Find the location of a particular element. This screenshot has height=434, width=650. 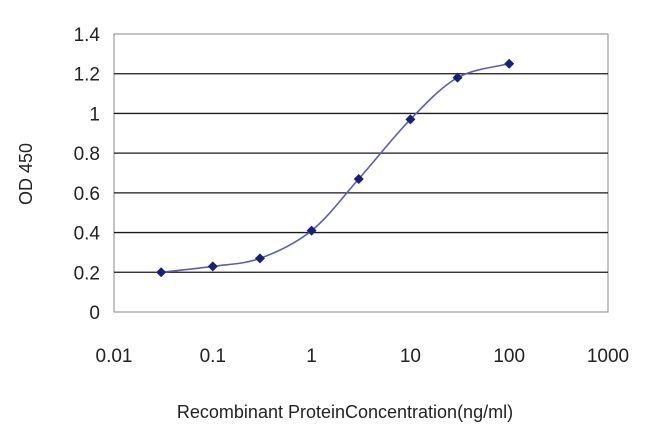

y-tick-label: 1.2 is located at coordinates (87, 75).